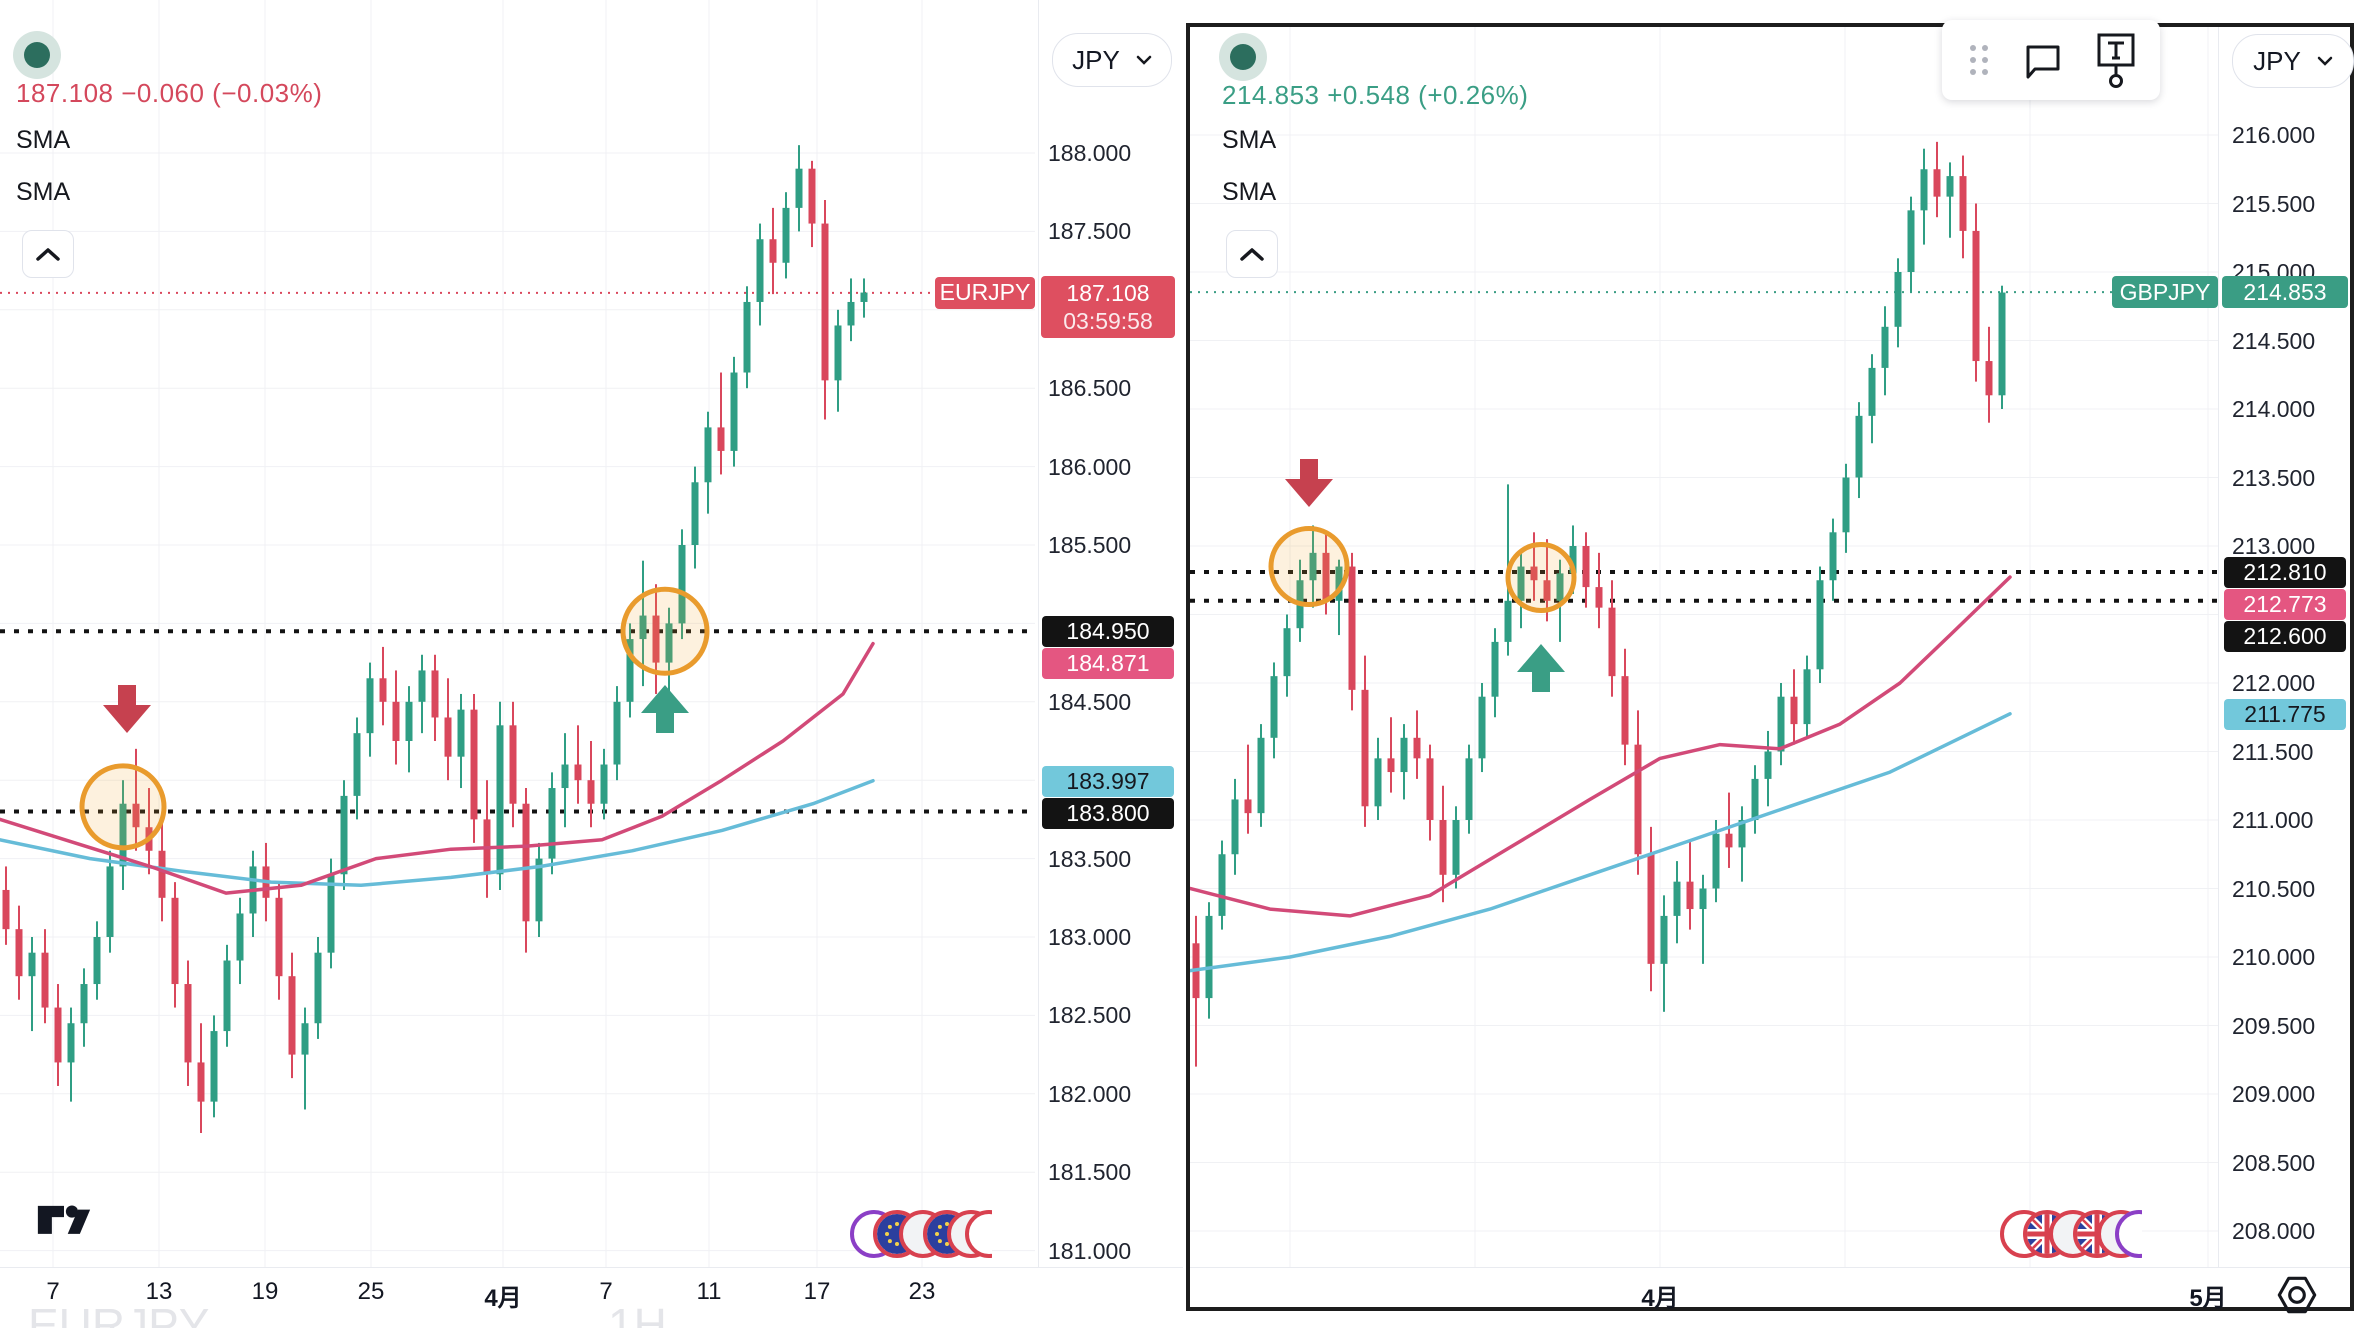  I want to click on left-economic-events-markers, so click(931, 1236).